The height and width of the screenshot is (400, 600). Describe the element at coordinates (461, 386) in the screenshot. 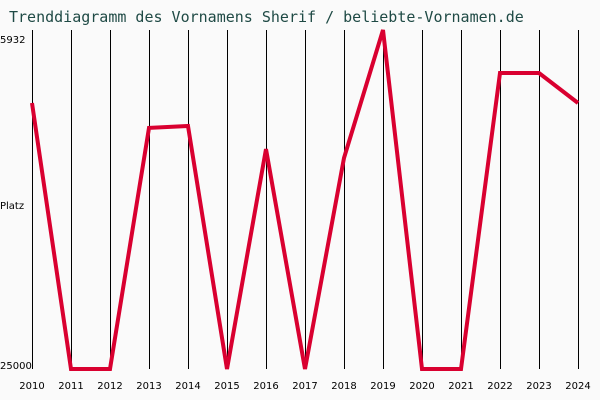

I see `x-tick-label: 2021` at that location.